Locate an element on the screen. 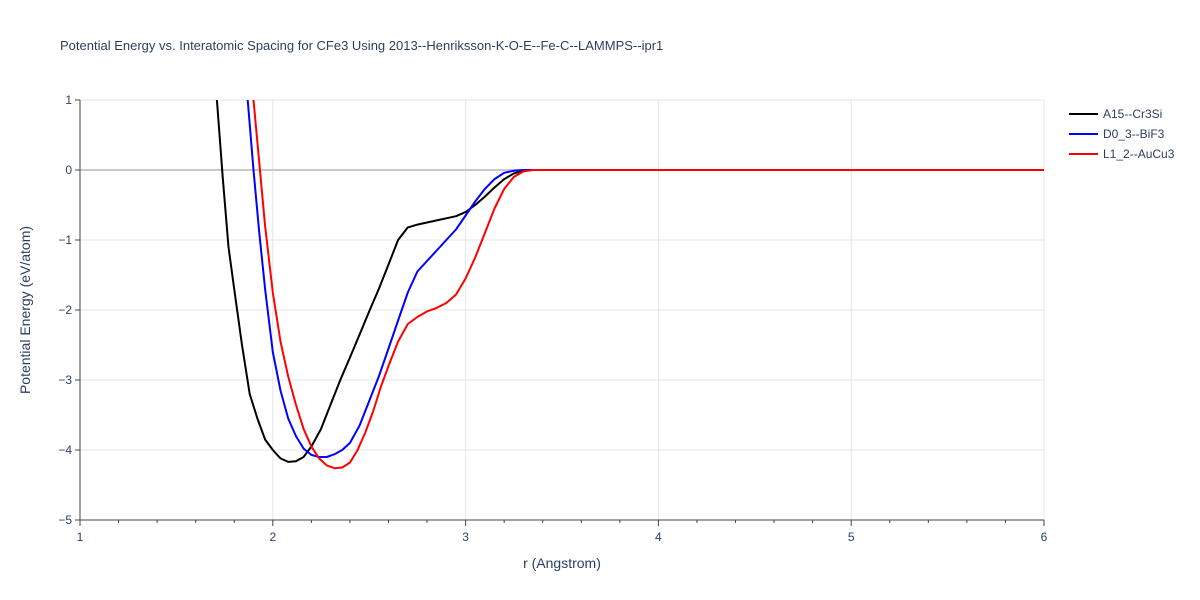 This screenshot has height=600, width=1200. x-tick-label: 5 is located at coordinates (851, 537).